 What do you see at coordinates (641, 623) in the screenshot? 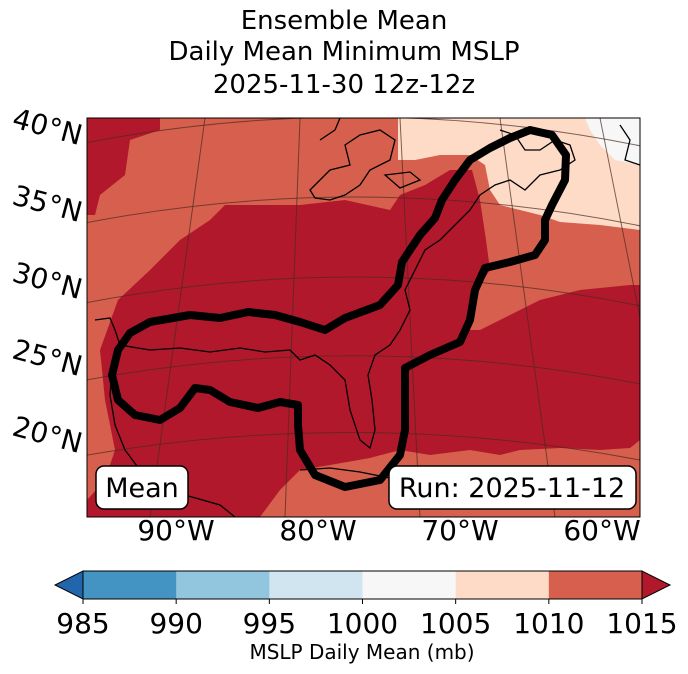
I see `colorbar-tick-label: 1015` at bounding box center [641, 623].